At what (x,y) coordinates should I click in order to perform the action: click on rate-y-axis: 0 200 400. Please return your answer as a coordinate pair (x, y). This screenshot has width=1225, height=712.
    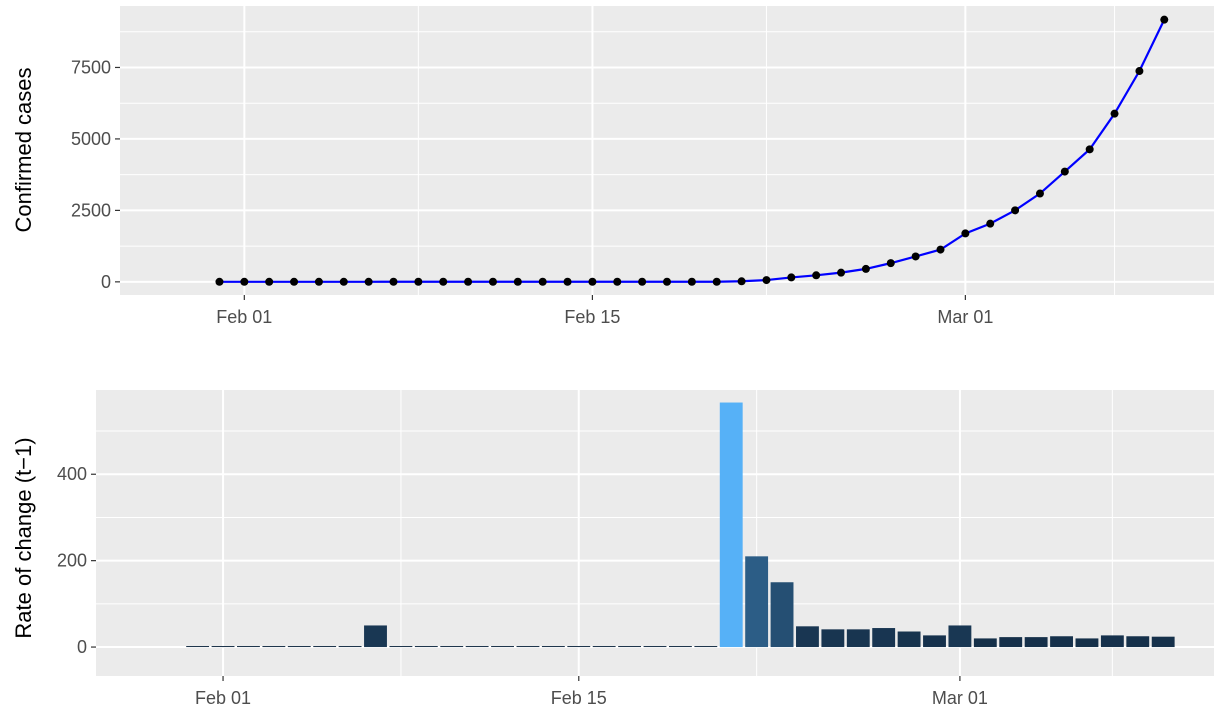
    Looking at the image, I should click on (76, 560).